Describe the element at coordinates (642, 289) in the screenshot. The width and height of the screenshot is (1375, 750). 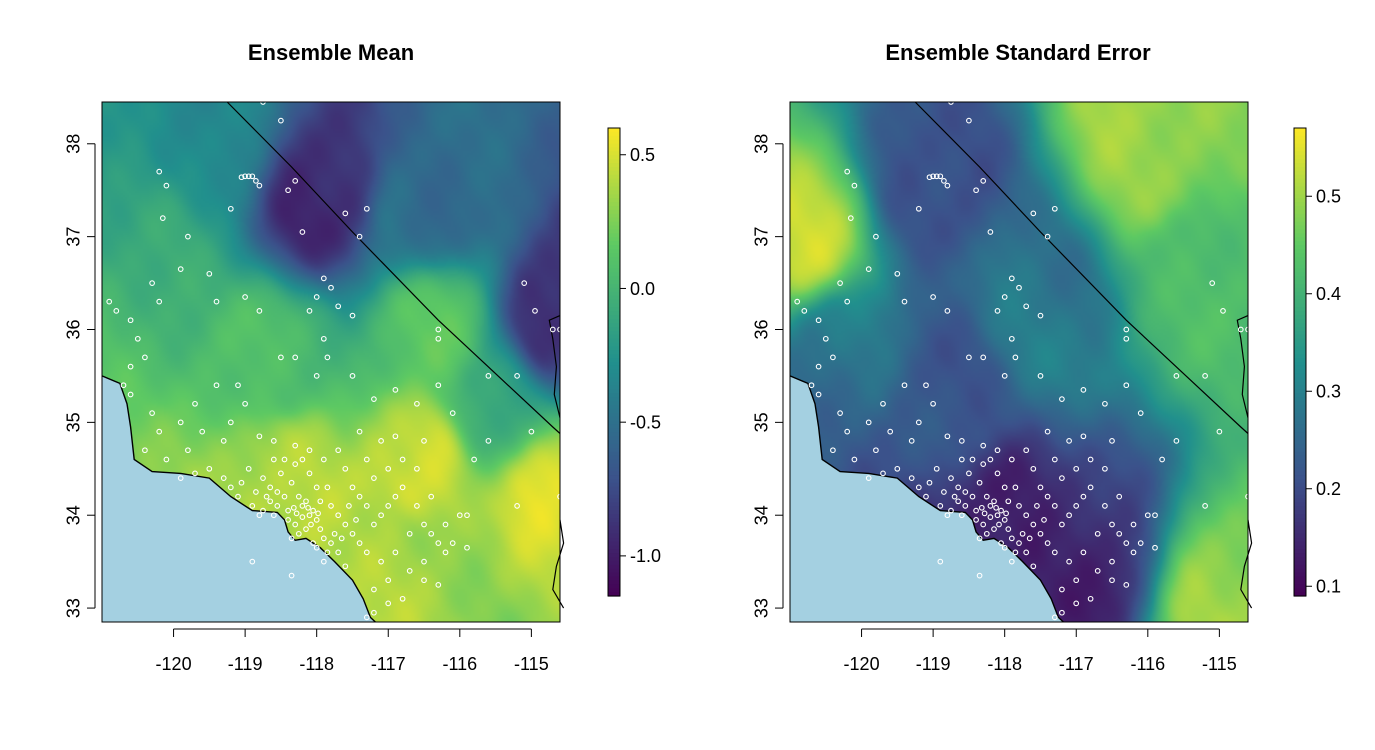
I see `colorbar-tick-label: 0.0` at that location.